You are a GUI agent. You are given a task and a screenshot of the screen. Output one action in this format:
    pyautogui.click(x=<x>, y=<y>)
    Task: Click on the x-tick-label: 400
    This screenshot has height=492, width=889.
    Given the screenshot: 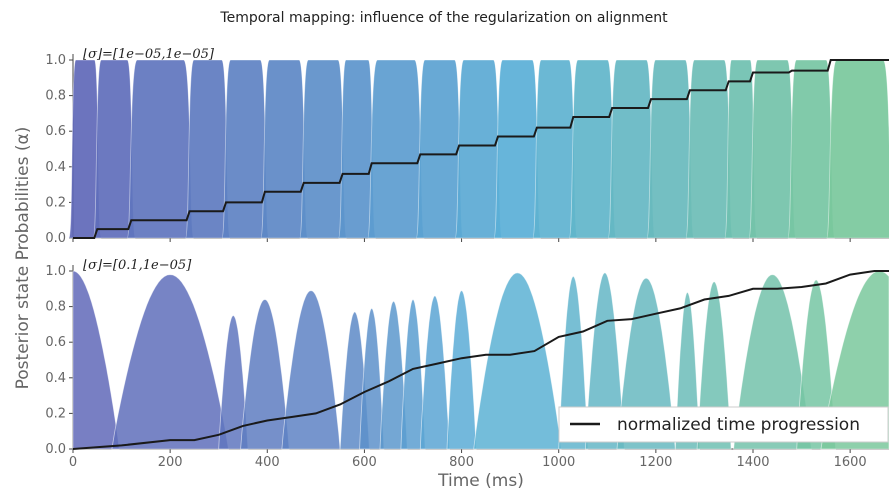 What is the action you would take?
    pyautogui.click(x=267, y=462)
    